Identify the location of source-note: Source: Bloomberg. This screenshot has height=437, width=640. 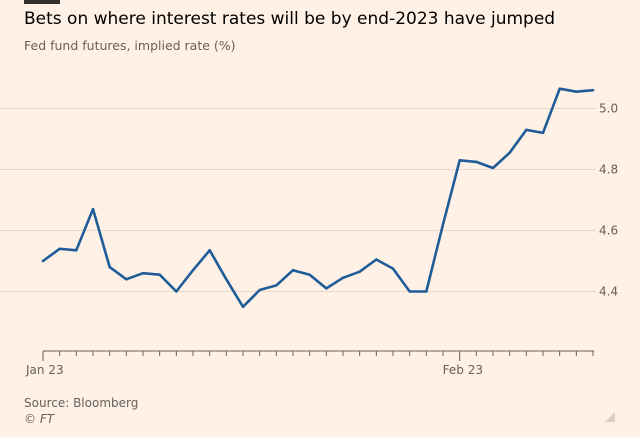
(81, 403).